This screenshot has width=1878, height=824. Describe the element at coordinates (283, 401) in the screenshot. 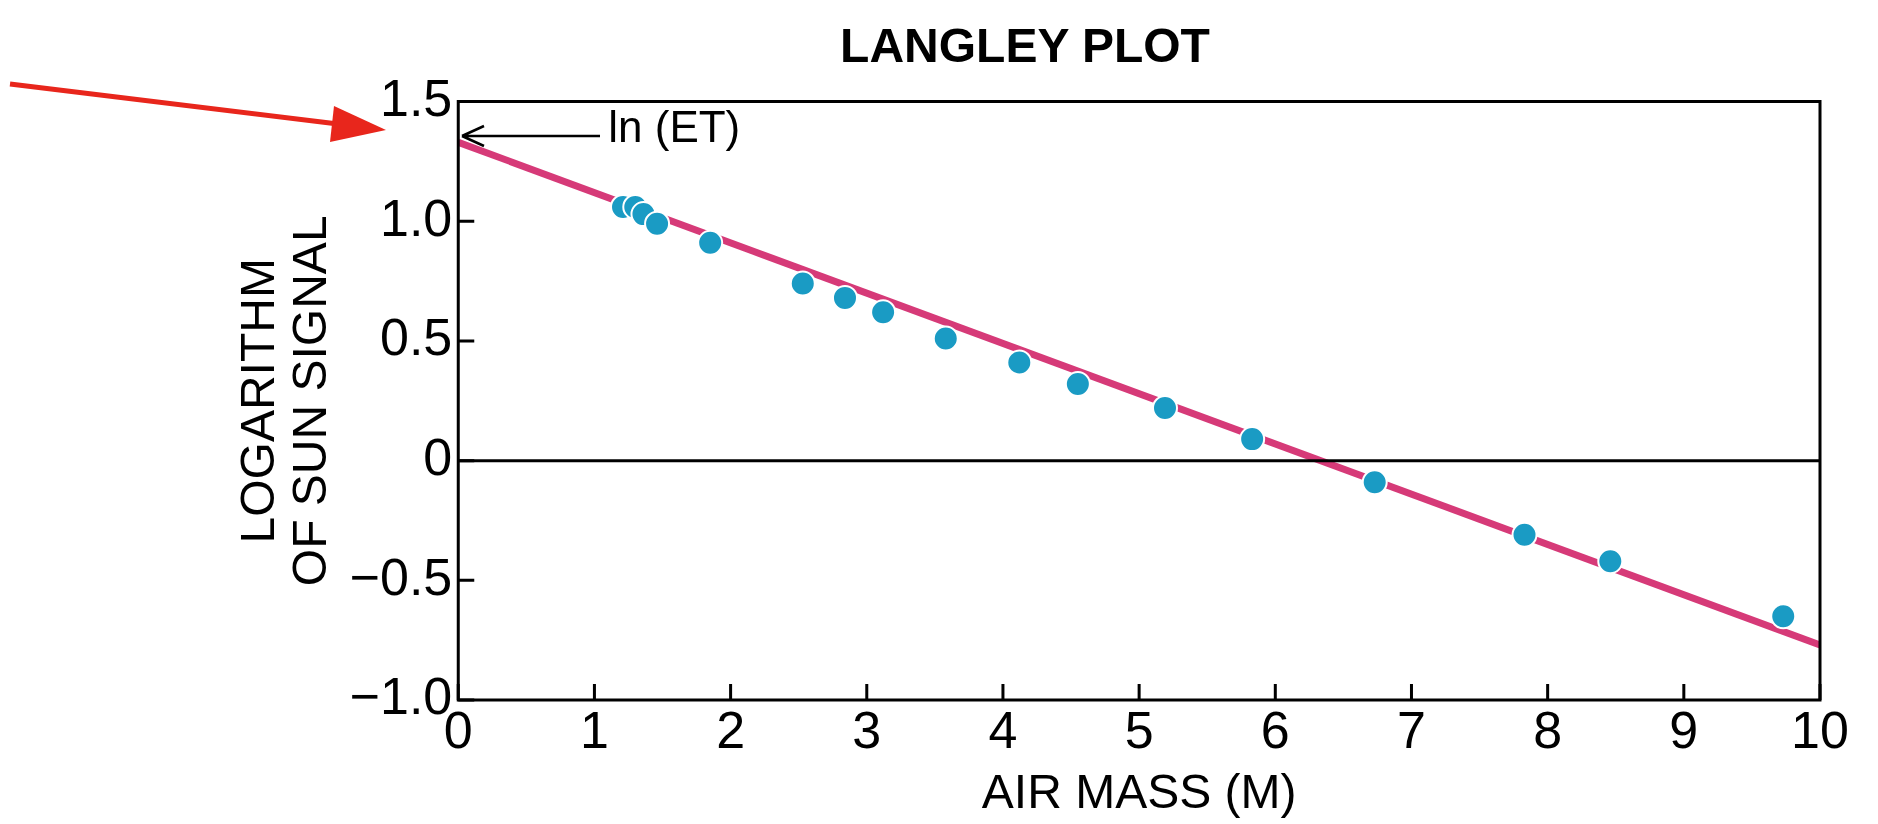

I see `y-axis-title: LOGARITHM OF SUN SIGNAL` at that location.